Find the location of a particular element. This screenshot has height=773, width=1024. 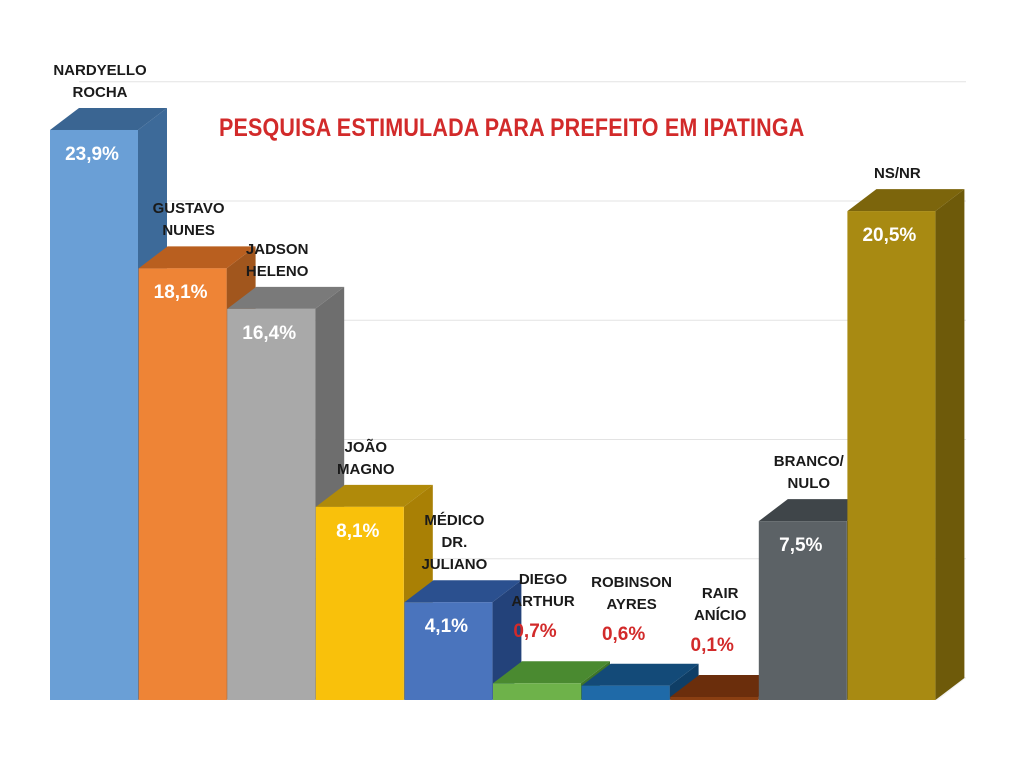

category-label: NARDYELLO ROCHA is located at coordinates (100, 81).